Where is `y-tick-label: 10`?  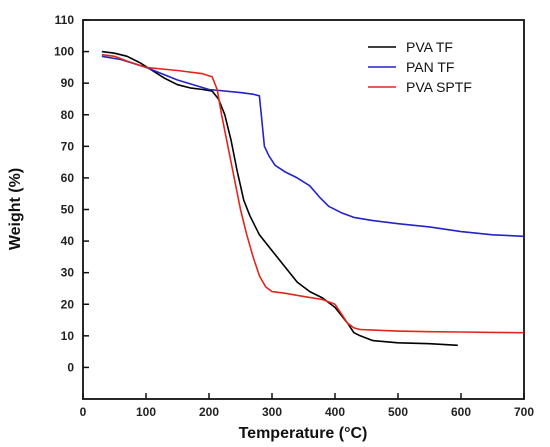
y-tick-label: 10 is located at coordinates (68, 336).